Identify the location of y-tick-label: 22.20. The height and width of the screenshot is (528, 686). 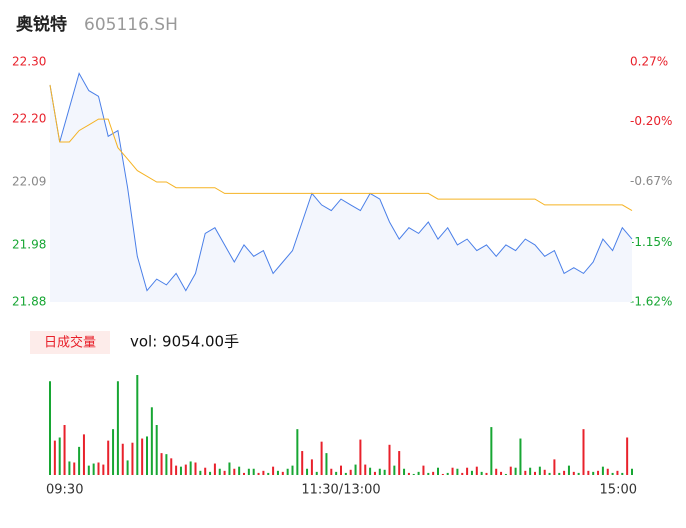
(29, 119).